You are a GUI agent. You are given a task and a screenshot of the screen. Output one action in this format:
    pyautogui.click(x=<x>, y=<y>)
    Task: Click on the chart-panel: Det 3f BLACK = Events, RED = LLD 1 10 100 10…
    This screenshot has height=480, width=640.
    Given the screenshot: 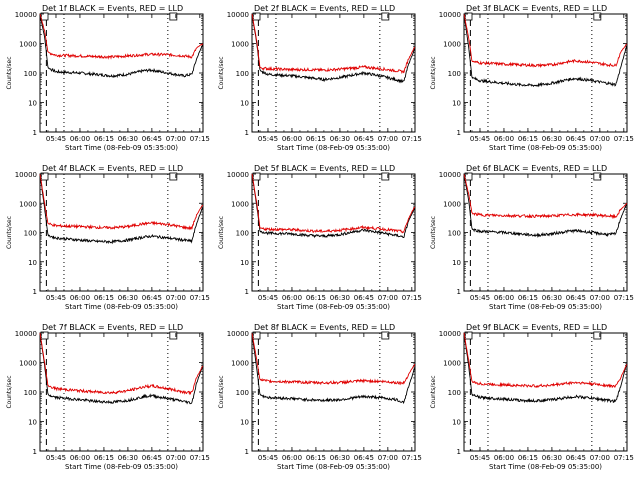 What is the action you would take?
    pyautogui.click(x=532, y=78)
    